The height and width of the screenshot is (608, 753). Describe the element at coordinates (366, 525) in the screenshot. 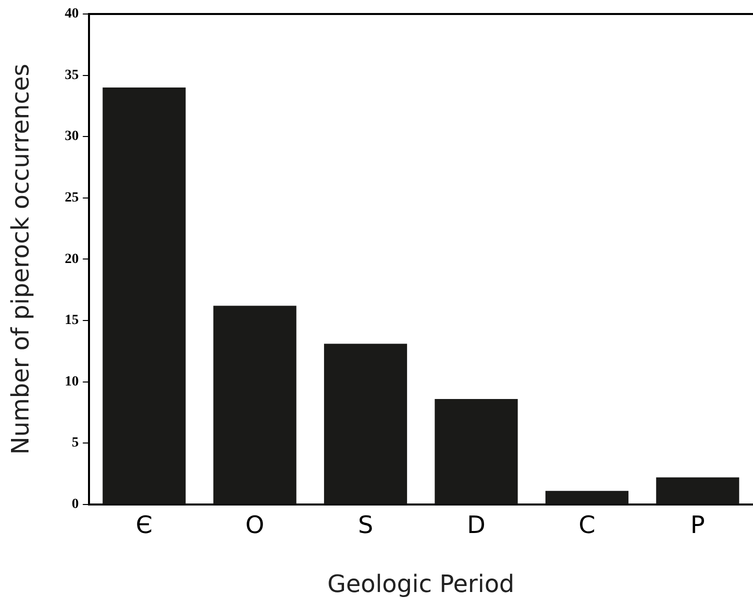

I see `x-tick-label: S` at that location.